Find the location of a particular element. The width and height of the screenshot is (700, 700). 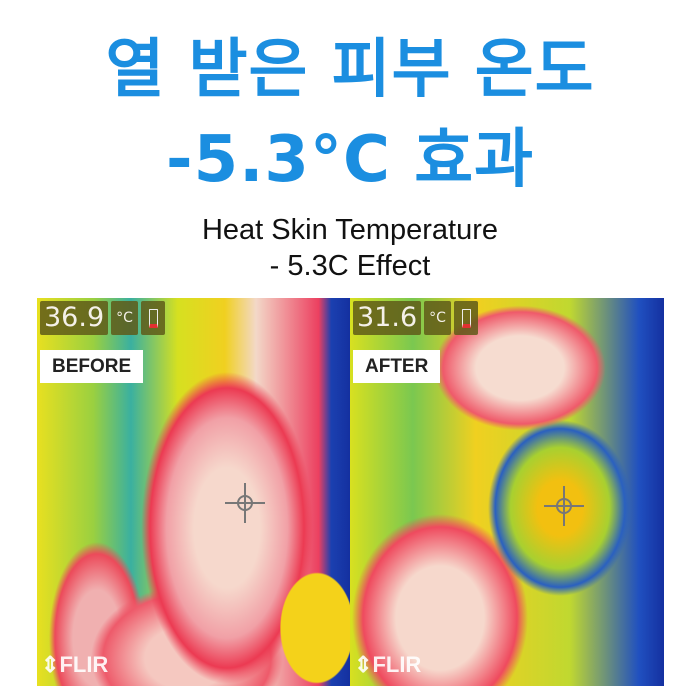

temperature-readout: 31.6 °C is located at coordinates (415, 318).